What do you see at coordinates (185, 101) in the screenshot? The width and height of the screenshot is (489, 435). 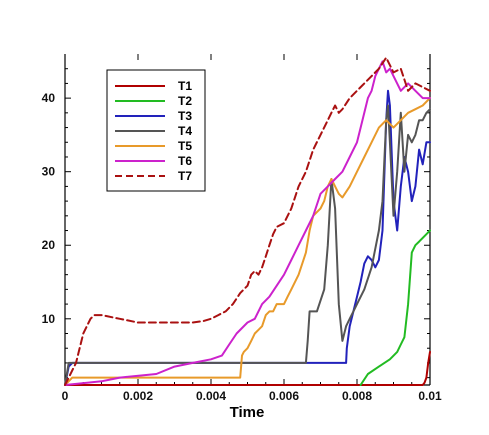 I see `legend-label-t2: T2` at bounding box center [185, 101].